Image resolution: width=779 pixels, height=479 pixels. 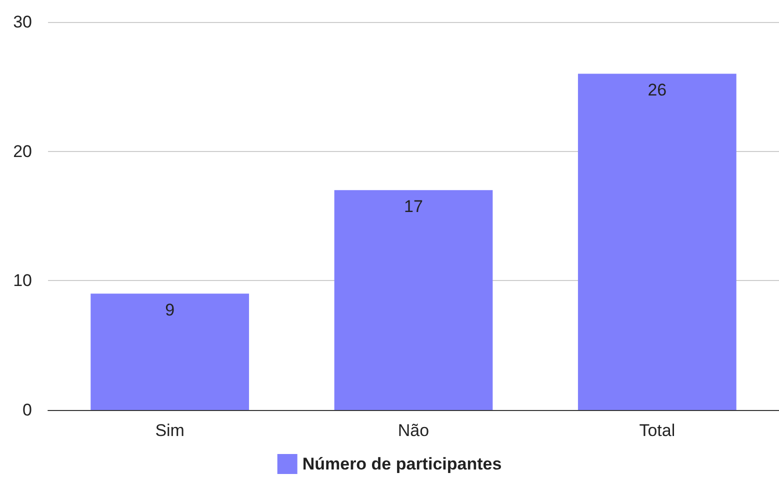 What do you see at coordinates (22, 22) in the screenshot?
I see `y-tick-label: 30` at bounding box center [22, 22].